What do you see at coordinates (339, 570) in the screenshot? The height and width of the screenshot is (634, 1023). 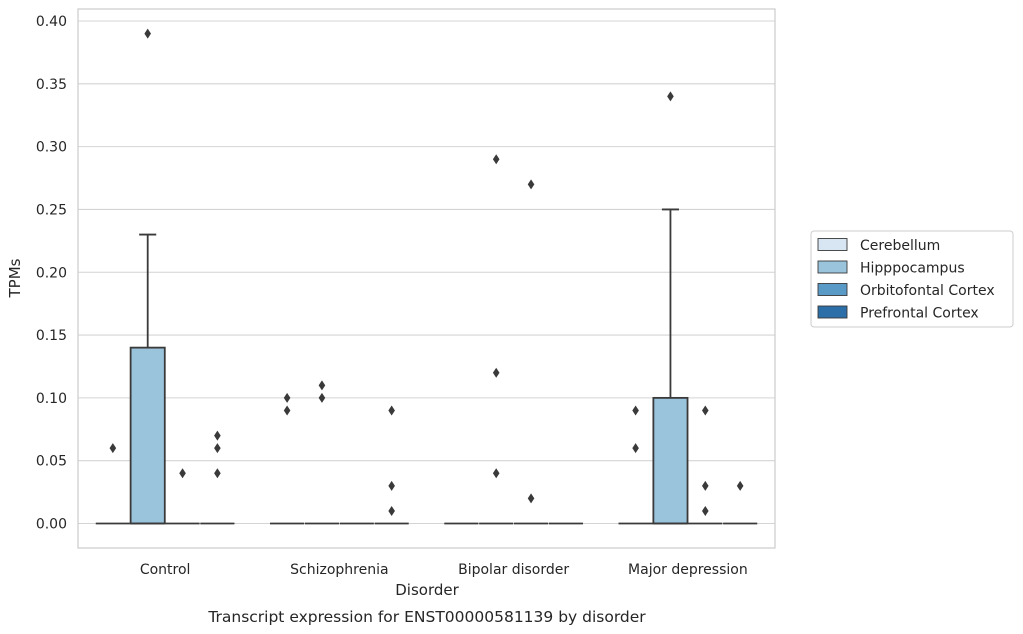 I see `x-tick-label: Schizophrenia` at bounding box center [339, 570].